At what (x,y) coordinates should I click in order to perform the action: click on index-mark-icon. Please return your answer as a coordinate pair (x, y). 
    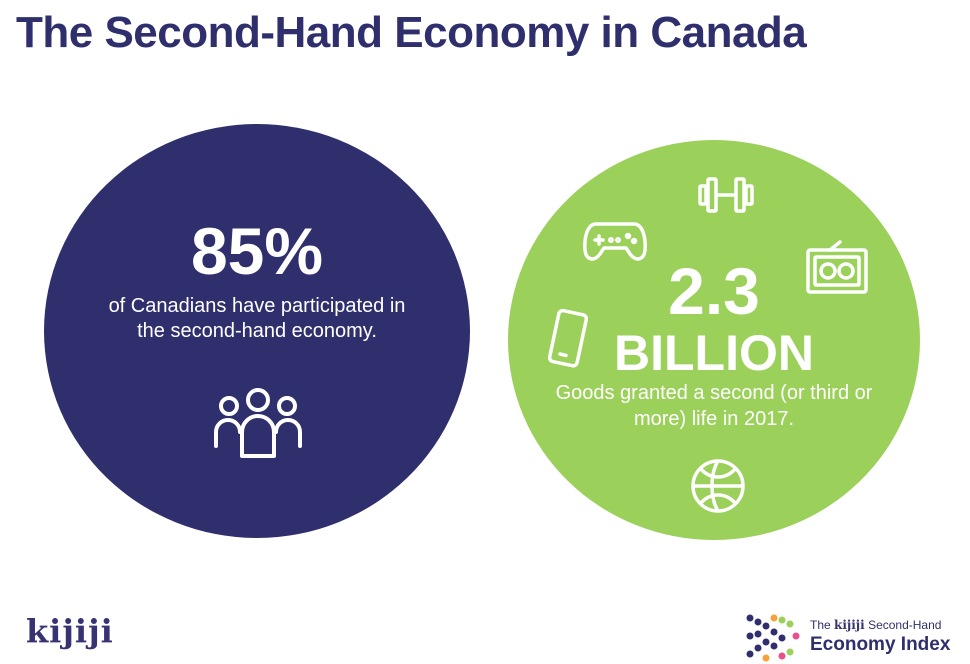
    Looking at the image, I should click on (773, 638).